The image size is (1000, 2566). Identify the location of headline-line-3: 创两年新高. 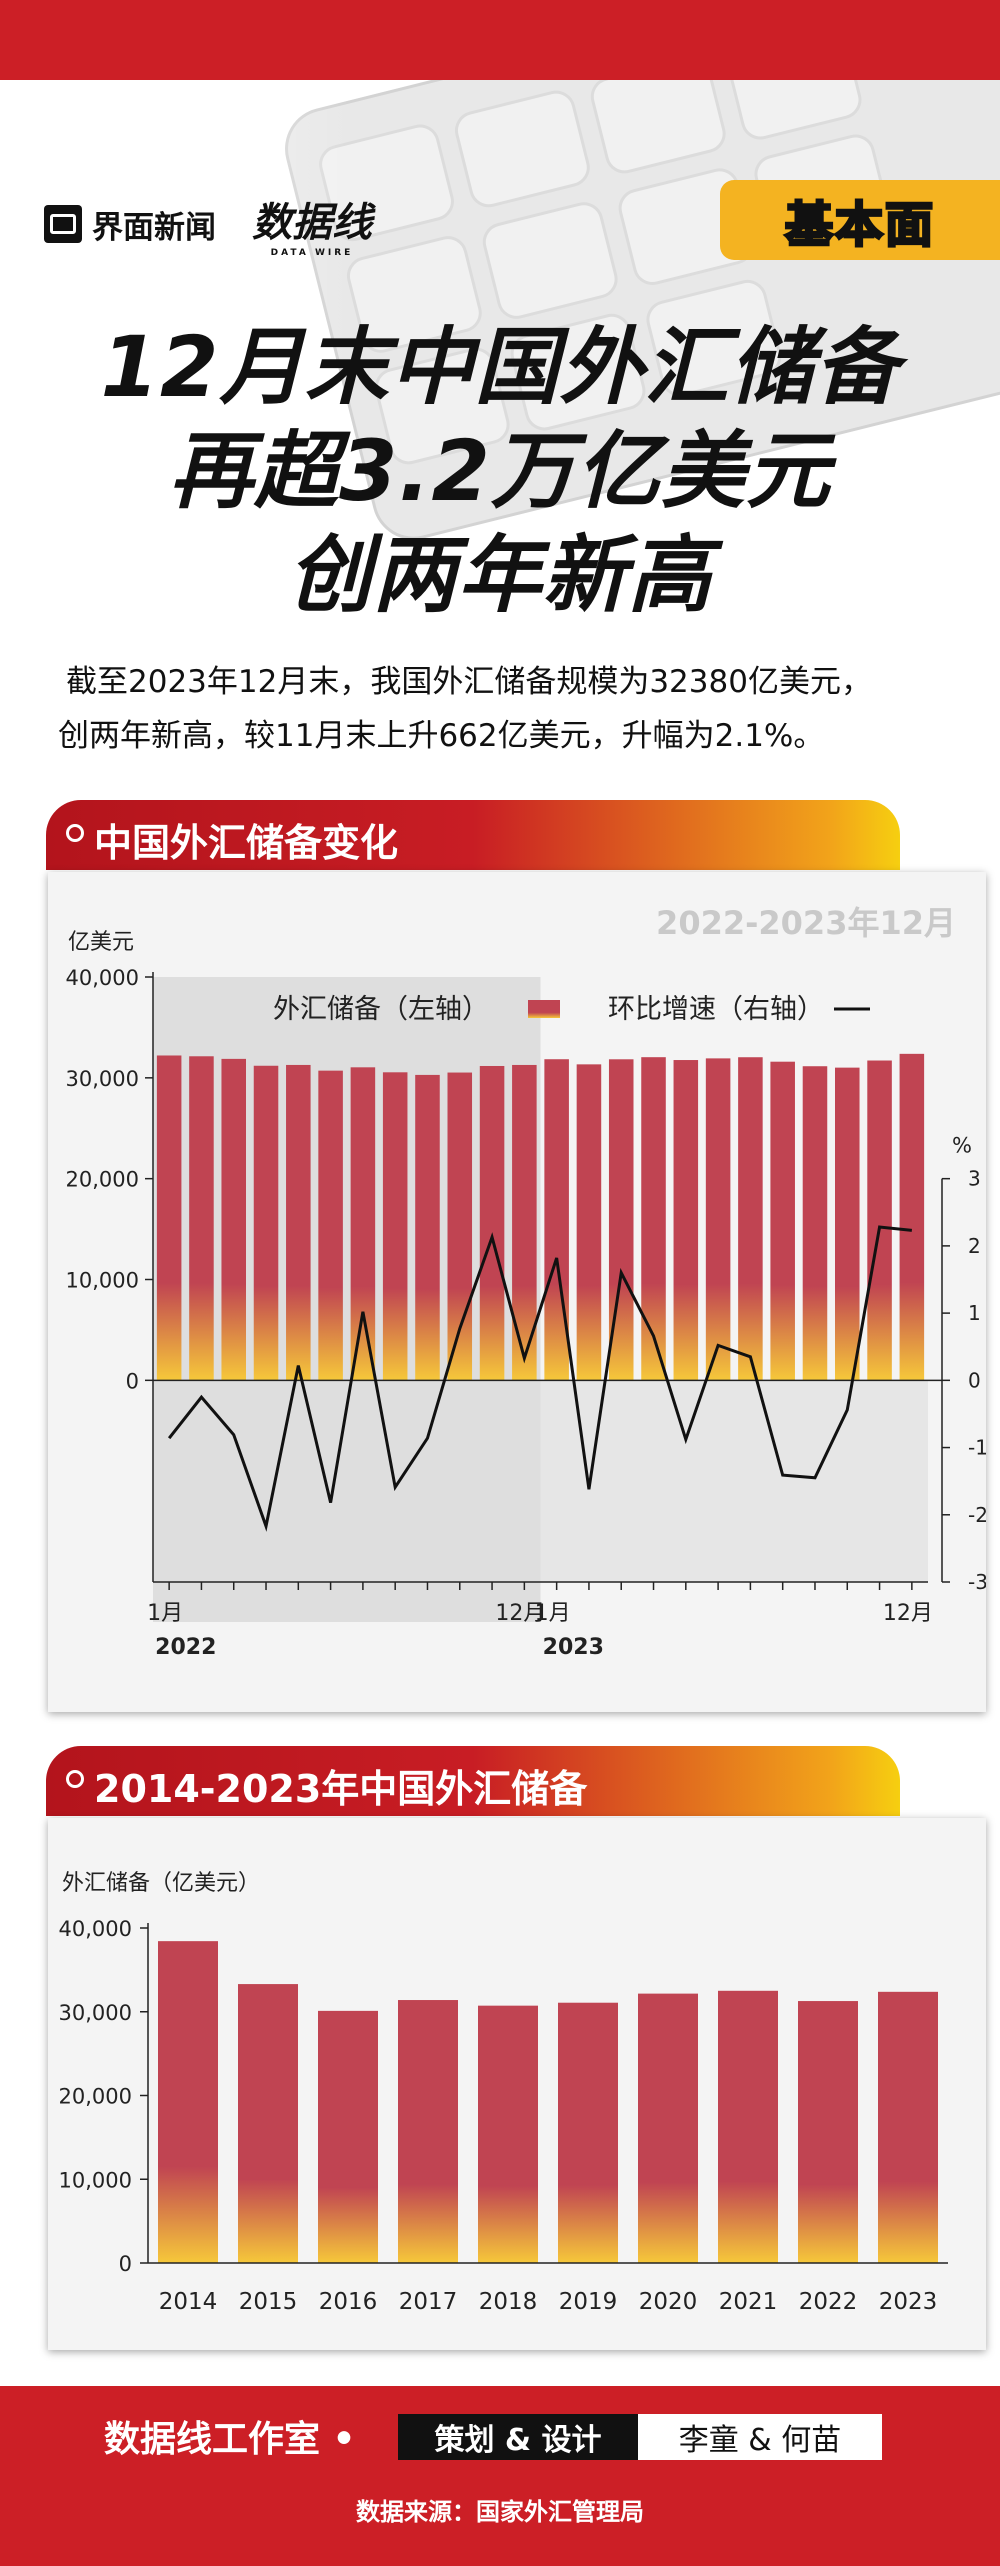
(500, 575).